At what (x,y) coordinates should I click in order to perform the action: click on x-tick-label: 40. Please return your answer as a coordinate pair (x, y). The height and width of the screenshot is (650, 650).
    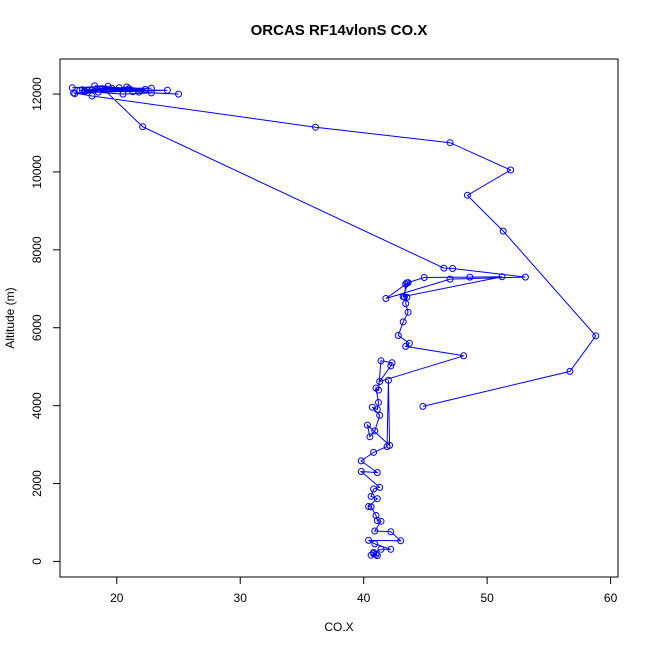
    Looking at the image, I should click on (364, 598).